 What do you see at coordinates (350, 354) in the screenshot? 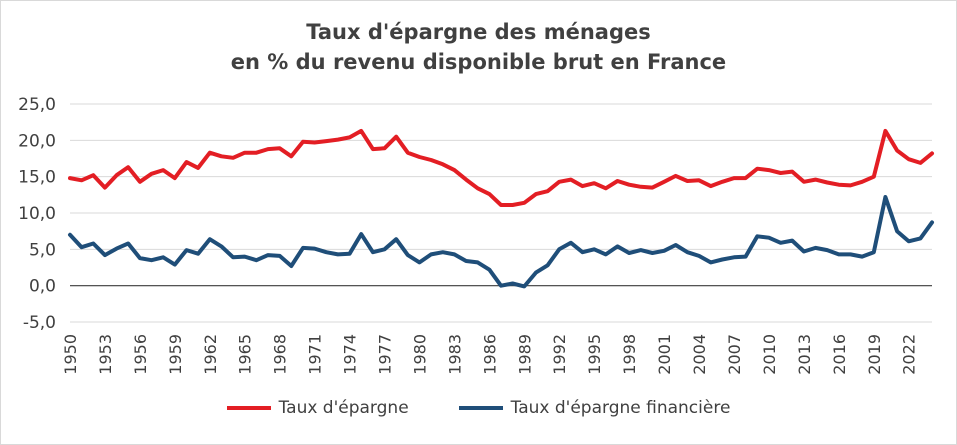
I see `x-tick-label: 1974` at bounding box center [350, 354].